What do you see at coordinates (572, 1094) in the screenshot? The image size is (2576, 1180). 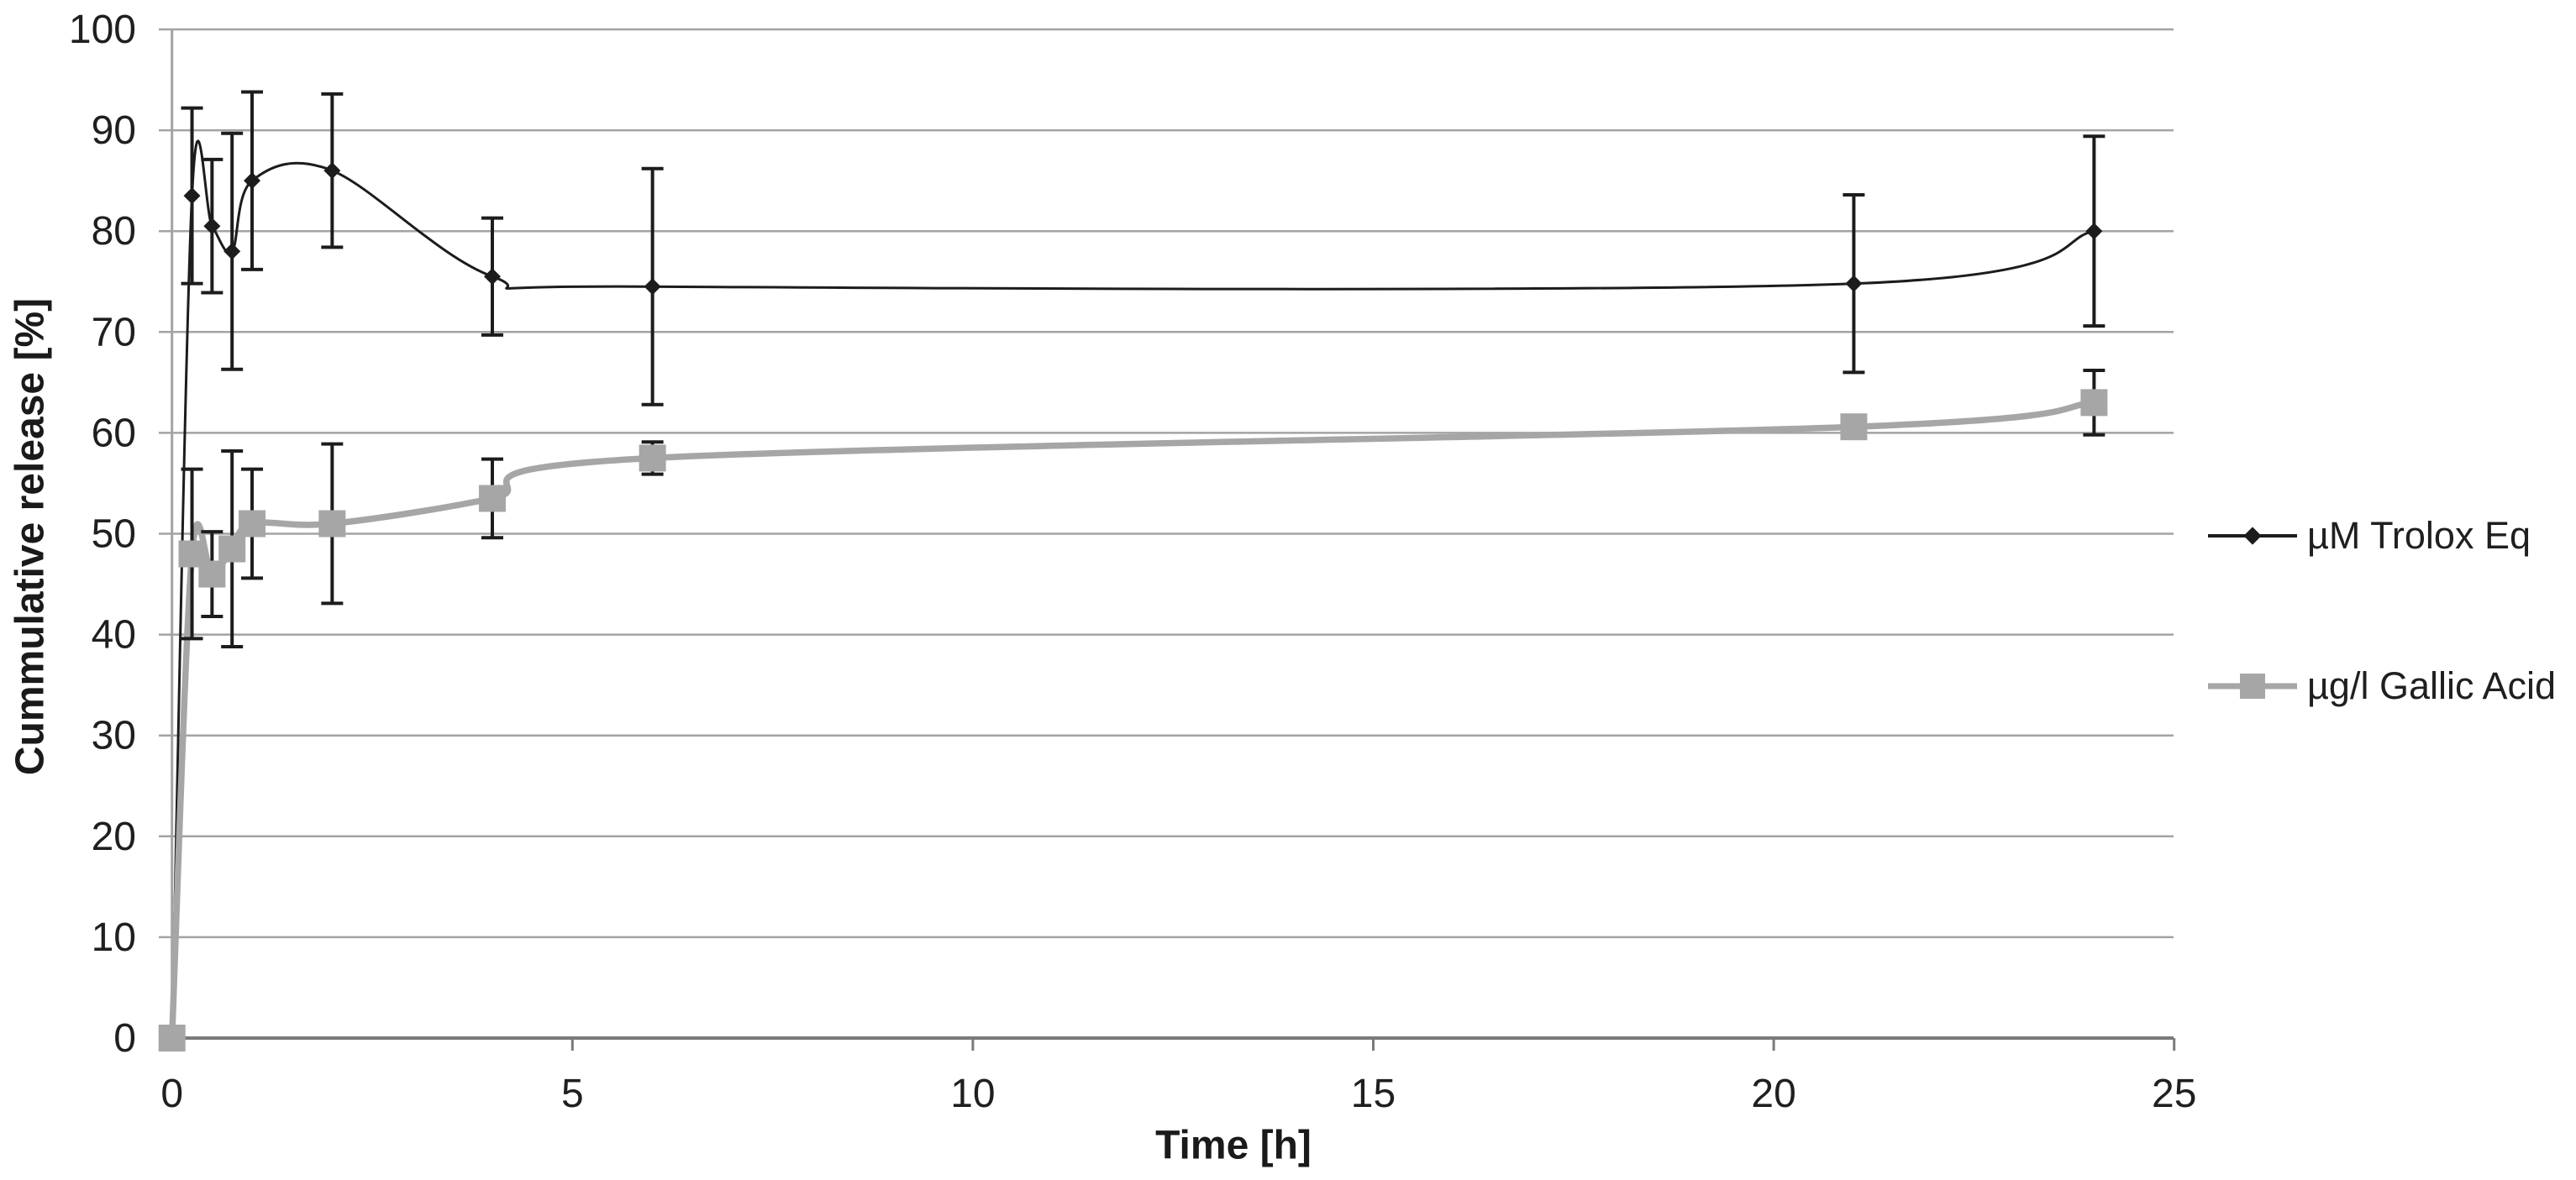 I see `x-tick-label: 5` at bounding box center [572, 1094].